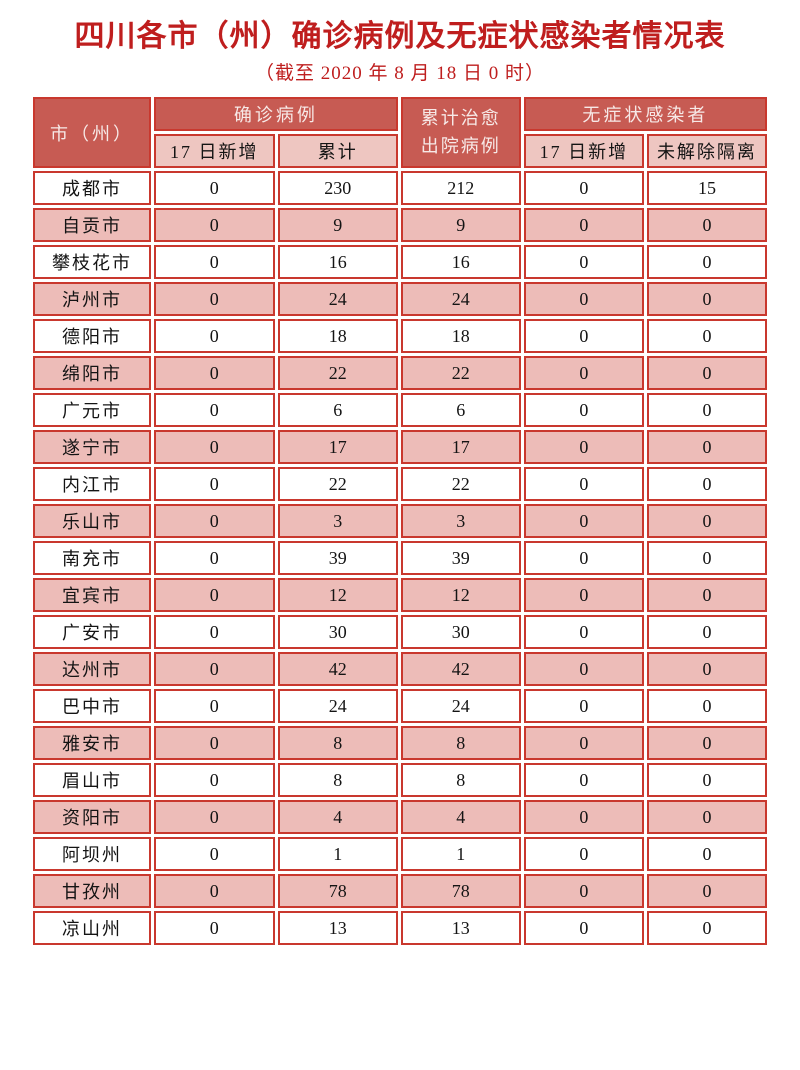 This screenshot has width=800, height=1070. Describe the element at coordinates (92, 891) in the screenshot. I see `city-cell: 甘孜州` at that location.